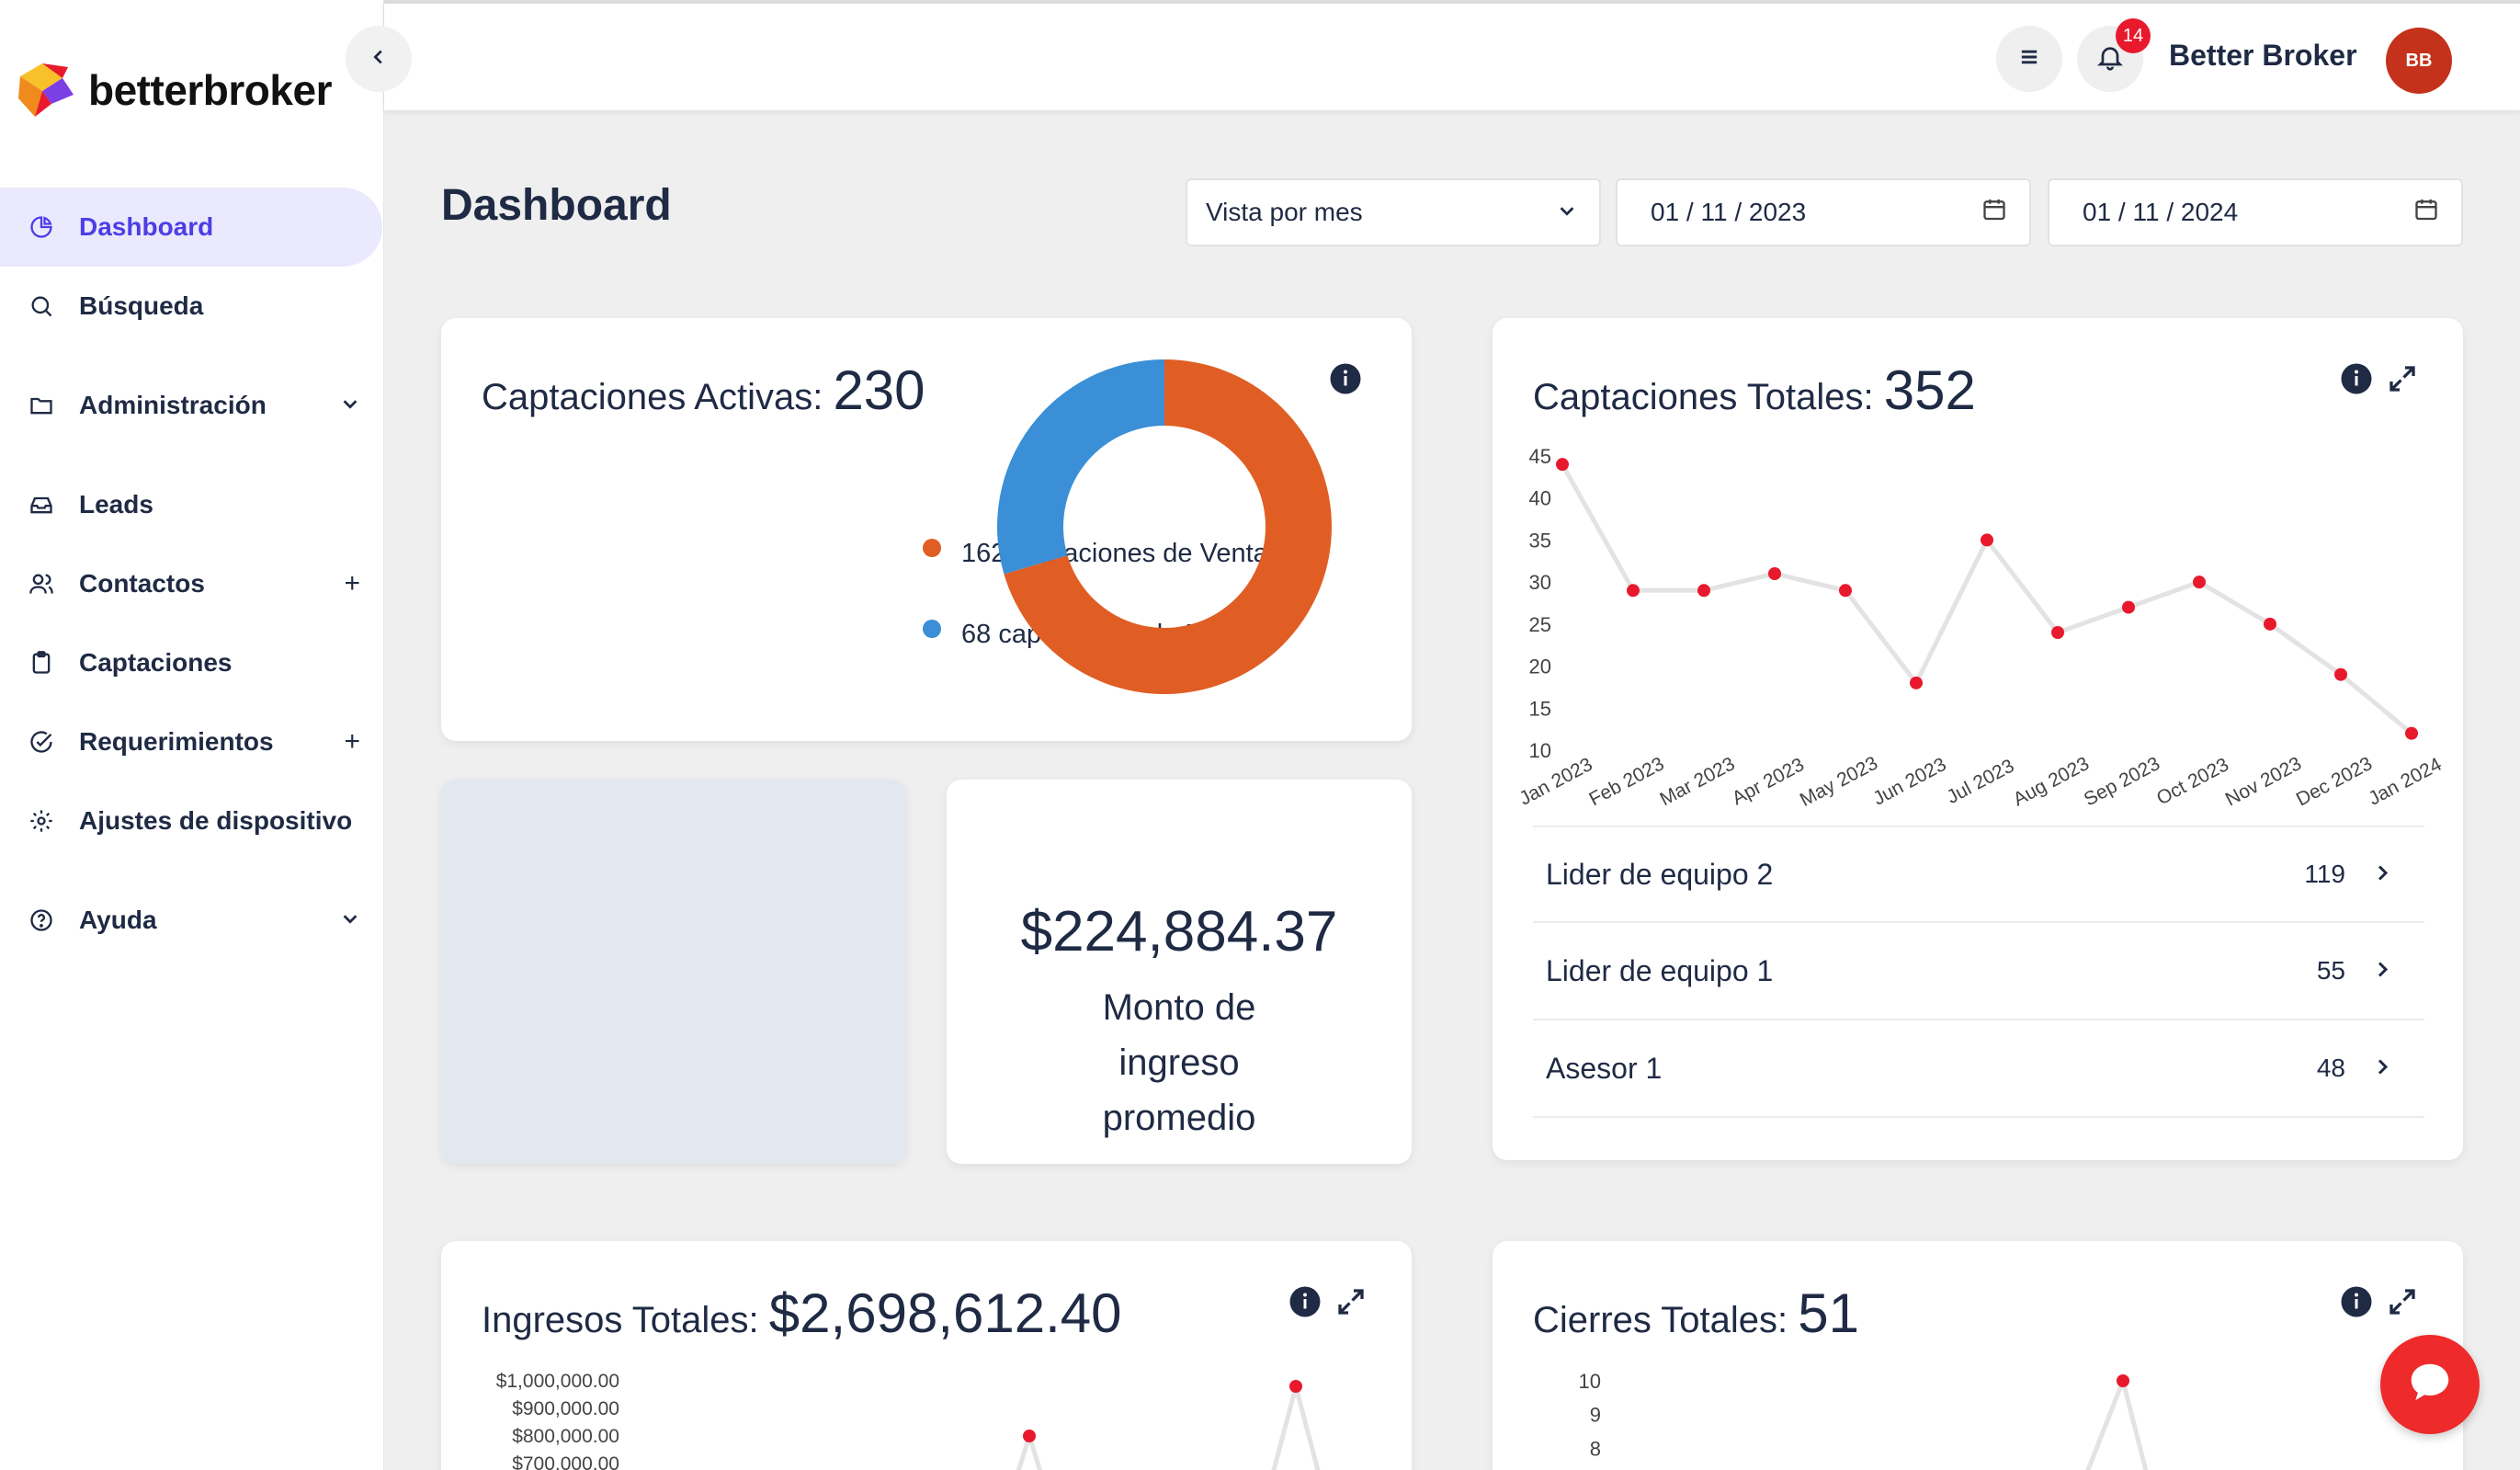  Describe the element at coordinates (2419, 61) in the screenshot. I see `avatar: BB` at that location.